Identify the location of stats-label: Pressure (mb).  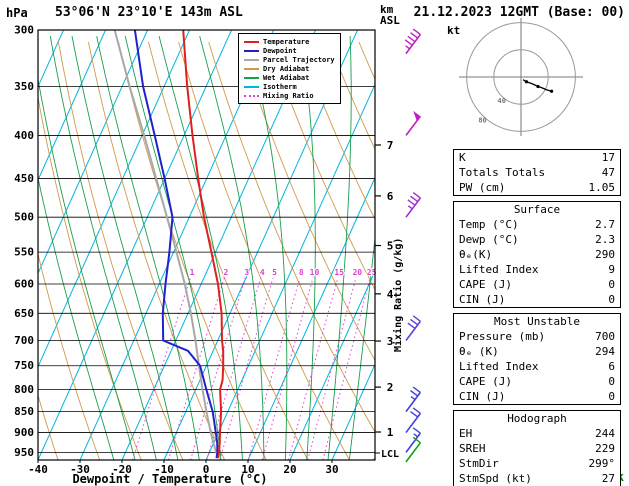
(502, 336).